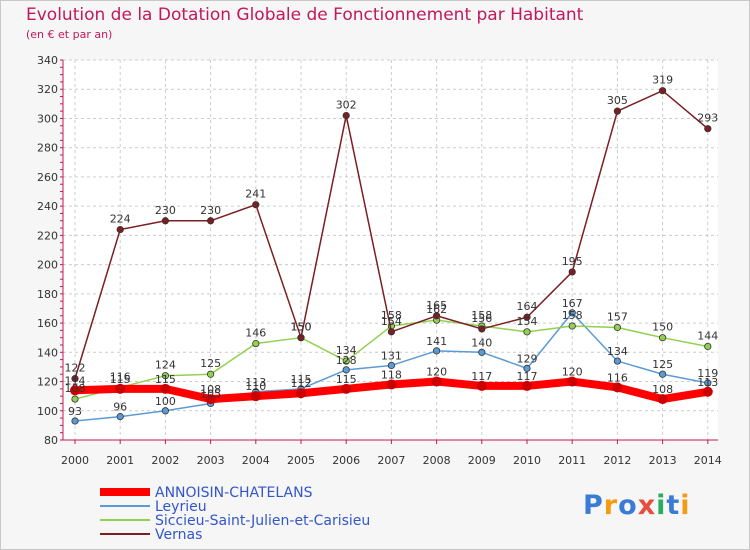 The height and width of the screenshot is (550, 750). I want to click on x-tick-label: 2010, so click(527, 460).